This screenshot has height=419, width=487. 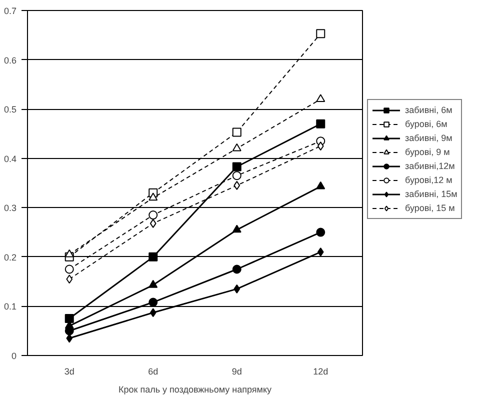 I want to click on y-tick-label: 0.4, so click(x=10, y=159).